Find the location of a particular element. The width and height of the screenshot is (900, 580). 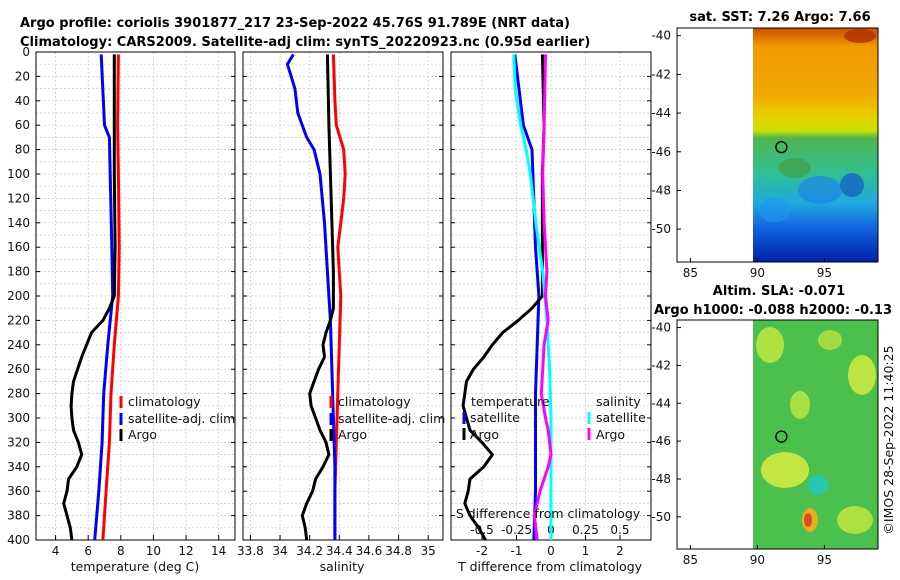

map-y-tick-label: -44 is located at coordinates (661, 113).